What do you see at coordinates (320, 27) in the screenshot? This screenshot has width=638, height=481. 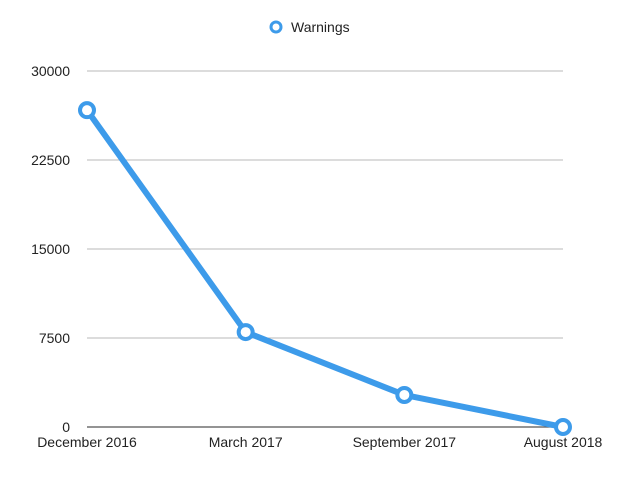 I see `legend-label-warnings: Warnings` at bounding box center [320, 27].